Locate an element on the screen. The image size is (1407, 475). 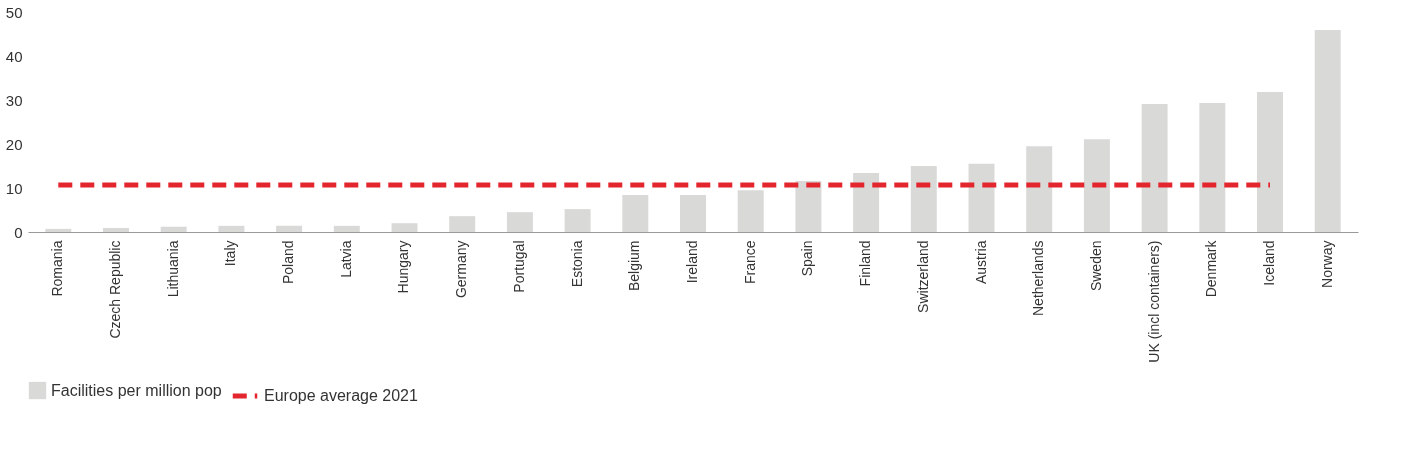
x-tick-label: Romania is located at coordinates (57, 268).